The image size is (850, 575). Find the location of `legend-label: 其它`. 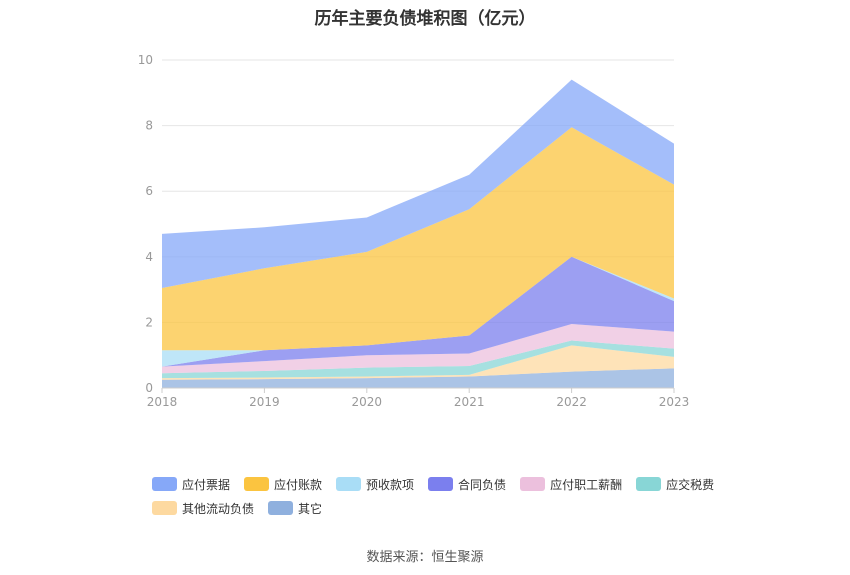

legend-label: 其它 is located at coordinates (310, 508).